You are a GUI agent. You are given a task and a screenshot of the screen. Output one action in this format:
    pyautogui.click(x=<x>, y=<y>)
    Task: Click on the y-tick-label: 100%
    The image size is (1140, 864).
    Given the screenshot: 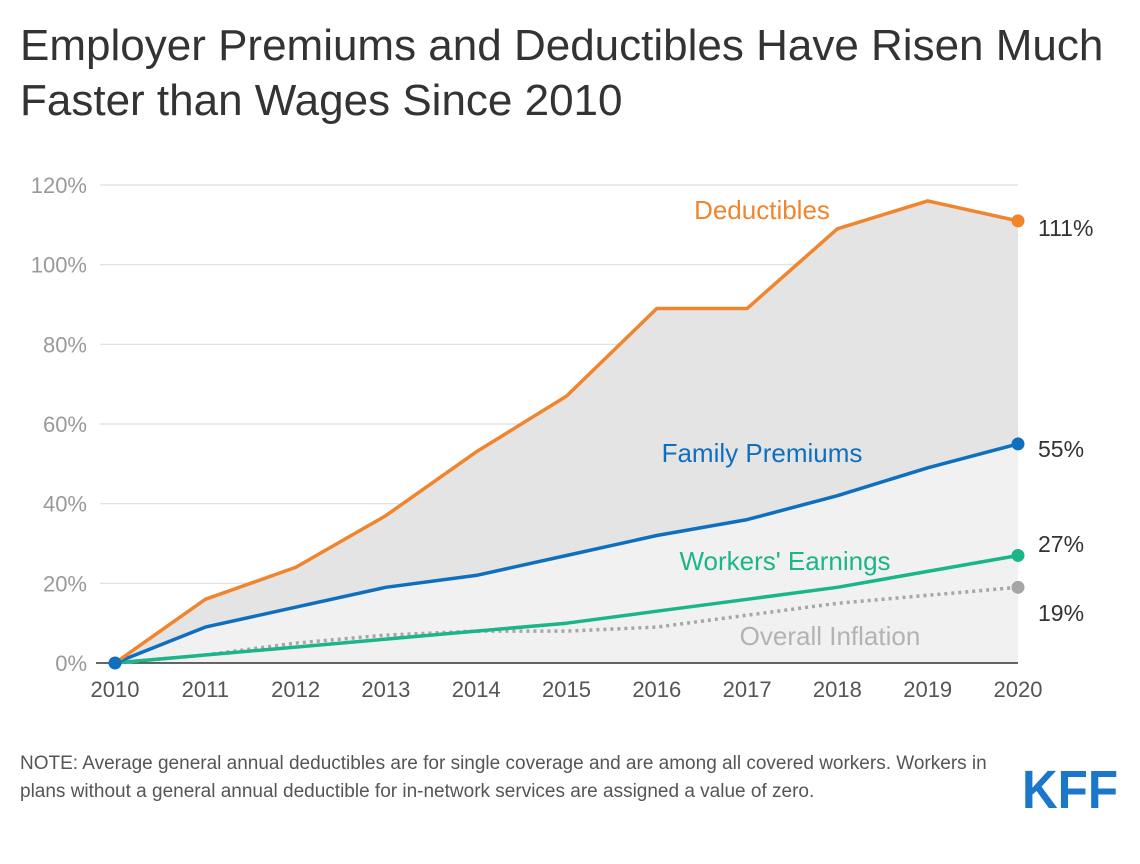 What is the action you would take?
    pyautogui.click(x=59, y=265)
    